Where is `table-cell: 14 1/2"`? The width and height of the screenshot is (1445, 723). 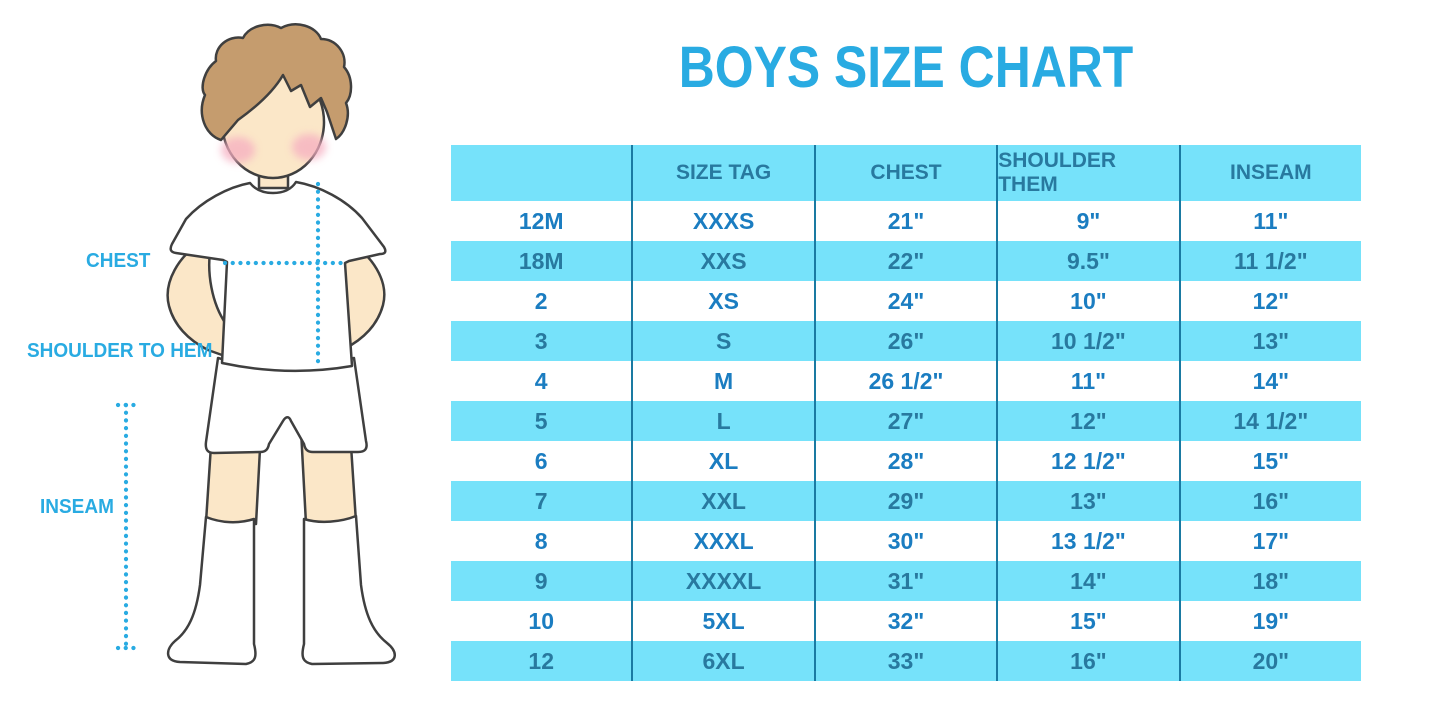 table-cell: 14 1/2" is located at coordinates (1271, 421).